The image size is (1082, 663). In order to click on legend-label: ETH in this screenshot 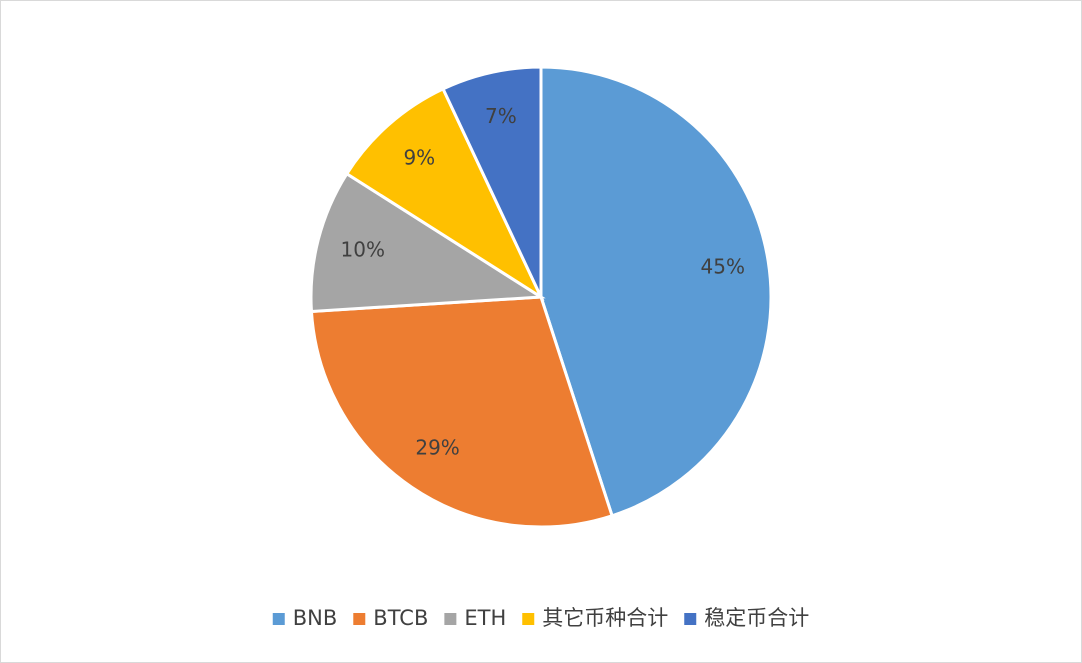, I will do `click(485, 618)`.